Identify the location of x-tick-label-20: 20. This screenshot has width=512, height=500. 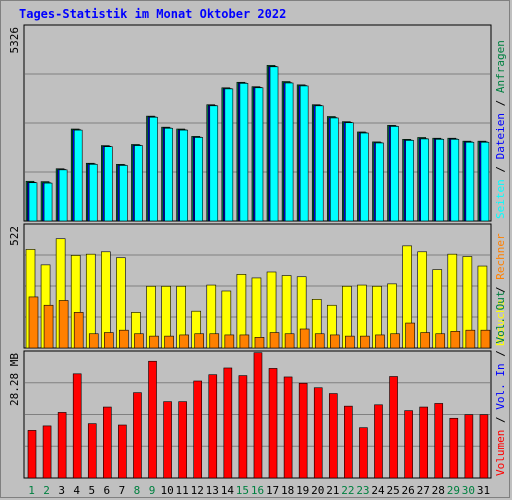
(317, 490).